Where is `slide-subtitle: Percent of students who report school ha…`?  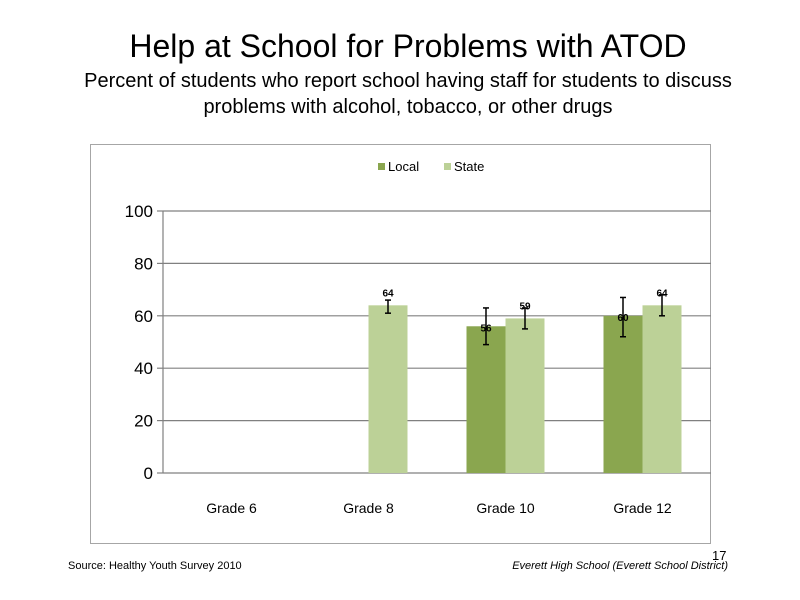
slide-subtitle: Percent of students who report school ha… is located at coordinates (408, 94).